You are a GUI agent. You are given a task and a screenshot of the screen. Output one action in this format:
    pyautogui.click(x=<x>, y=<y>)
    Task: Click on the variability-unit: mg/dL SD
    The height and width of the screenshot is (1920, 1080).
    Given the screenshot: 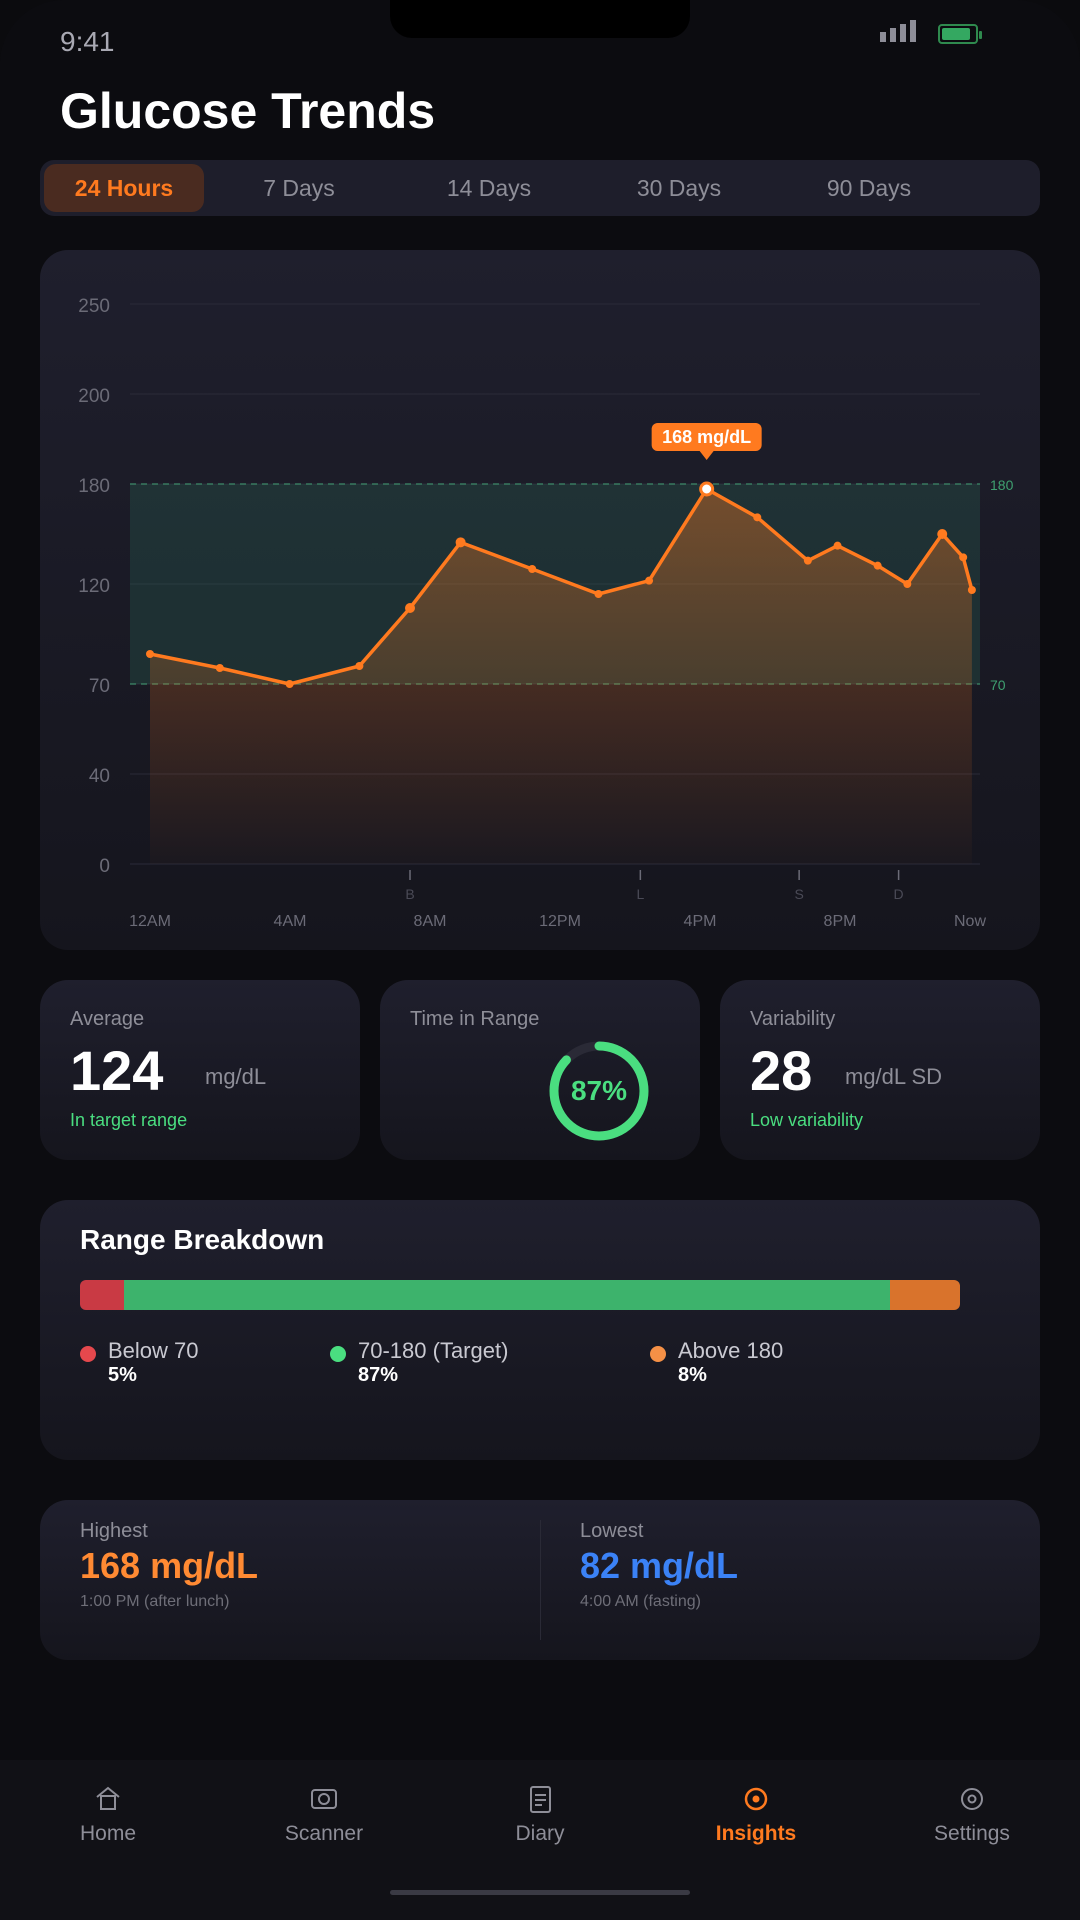 What is the action you would take?
    pyautogui.click(x=894, y=1076)
    